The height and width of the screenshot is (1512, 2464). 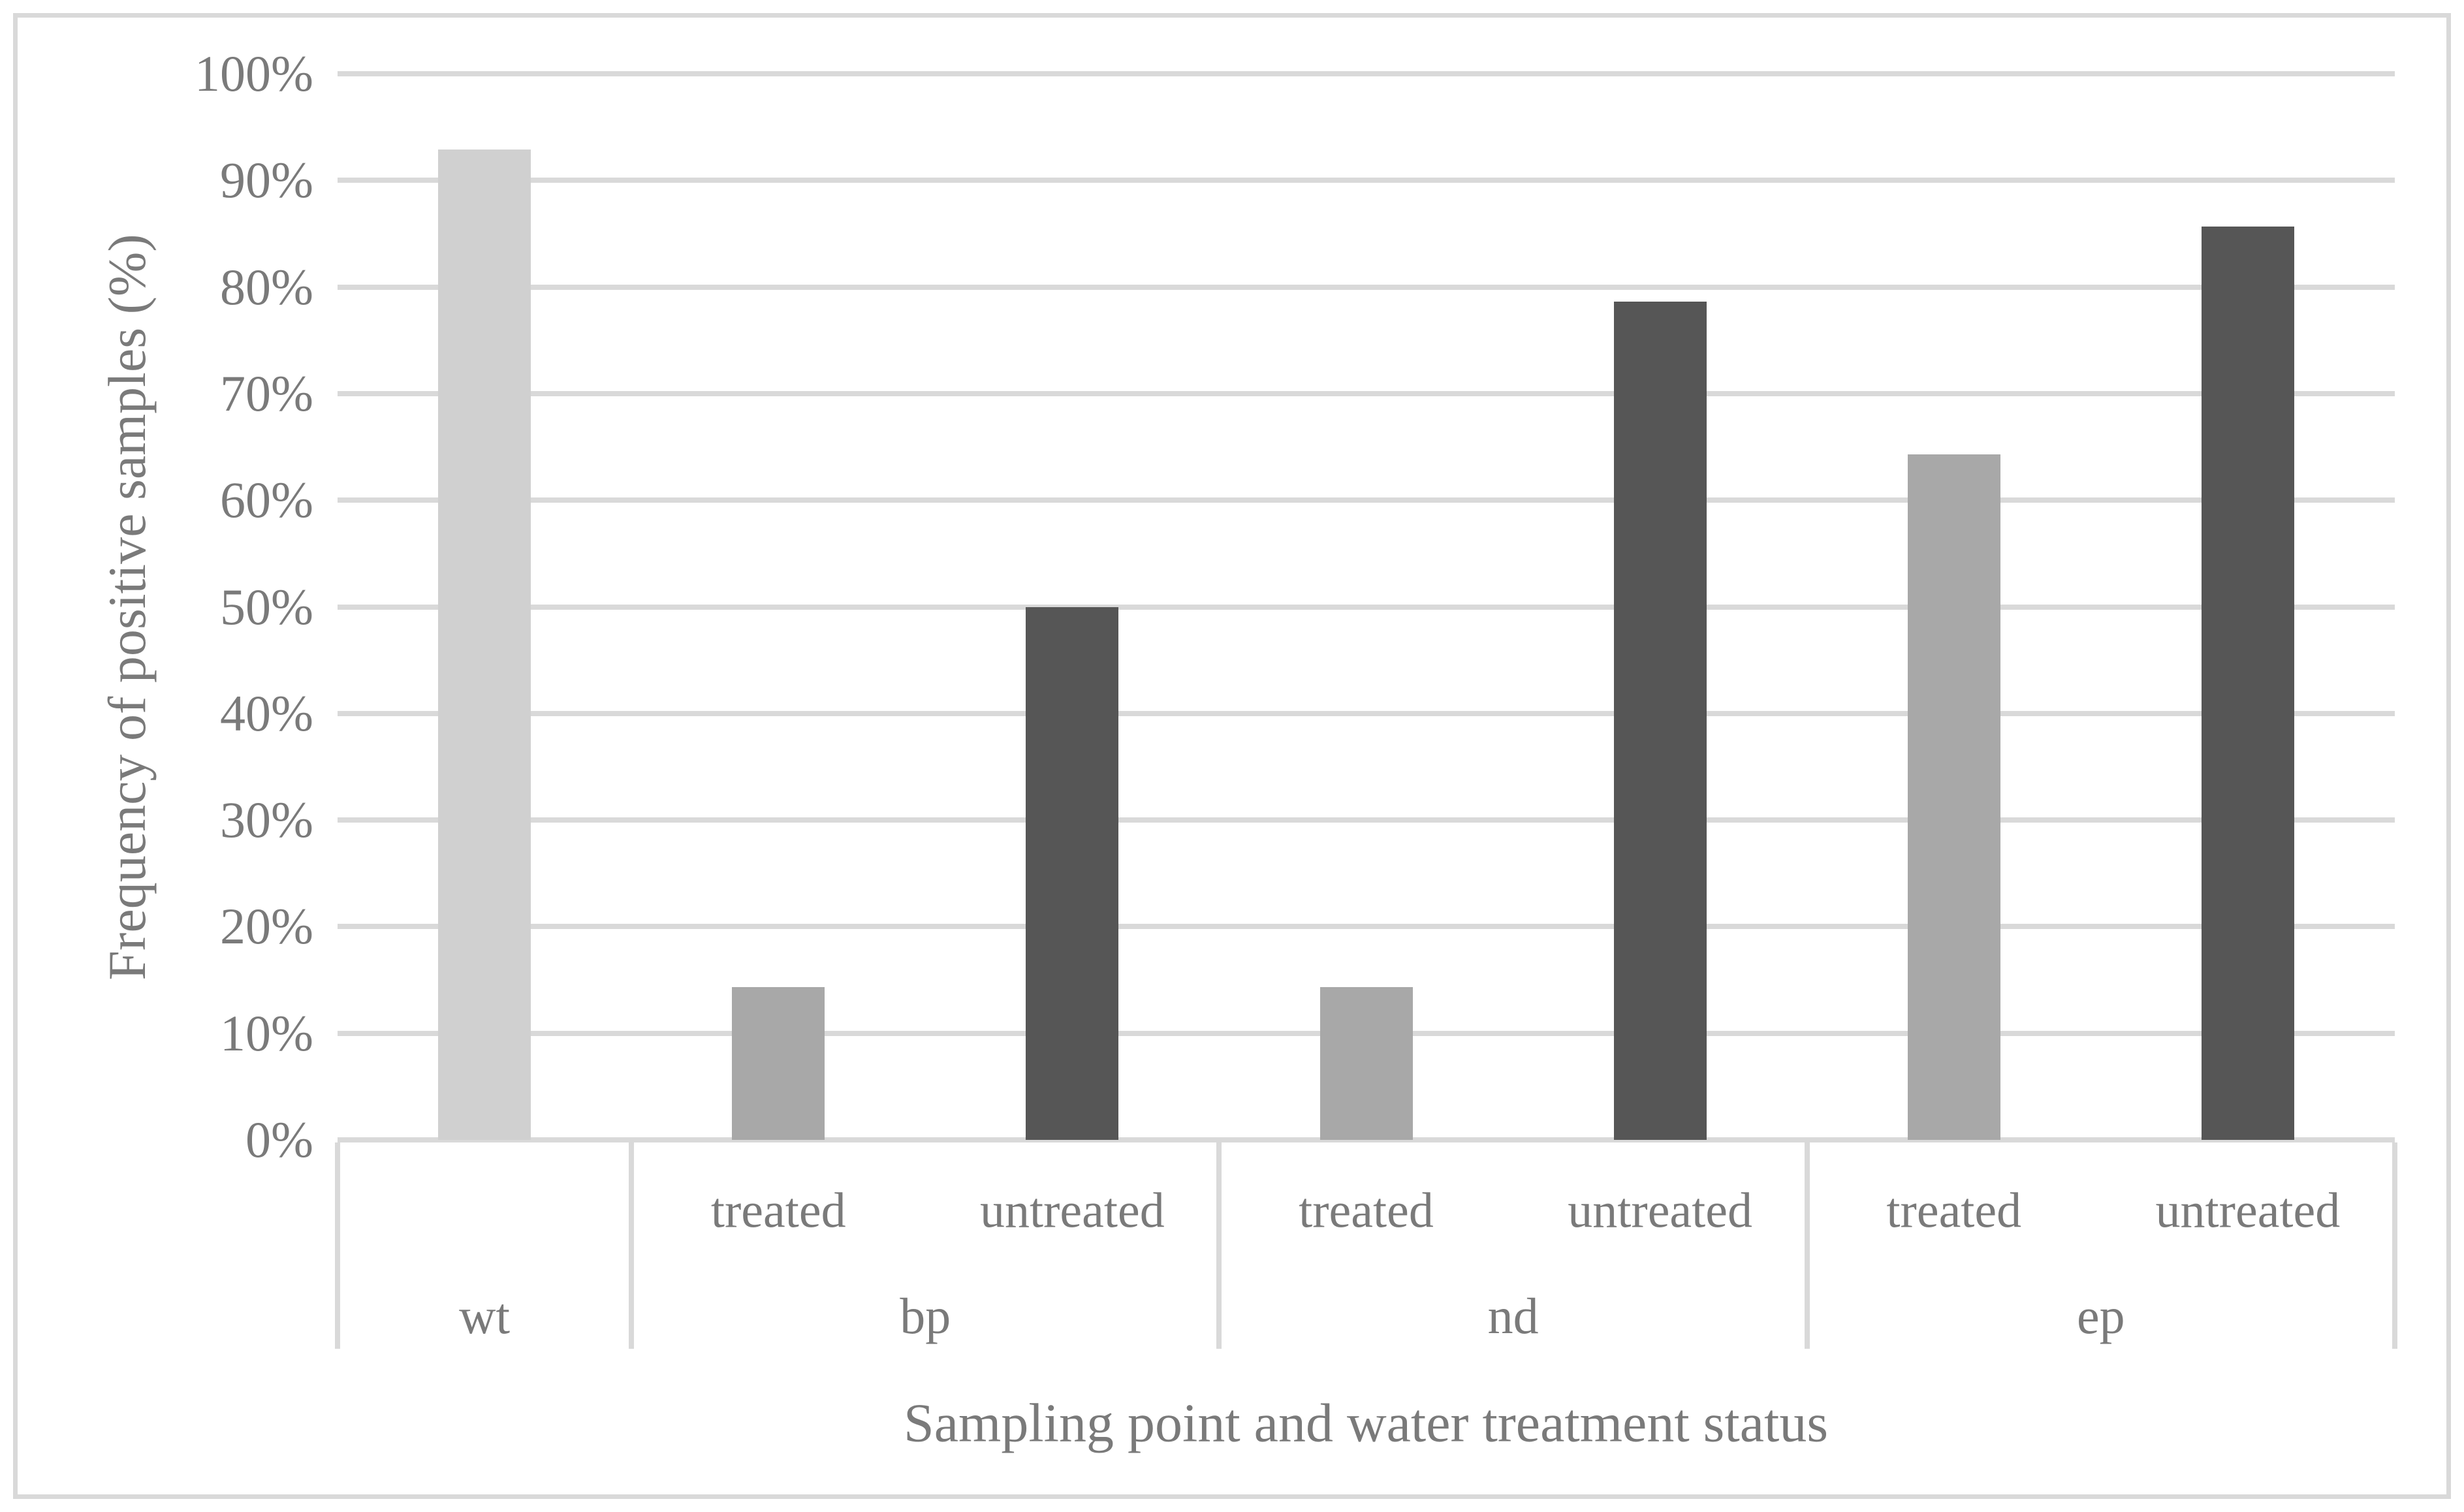 I want to click on gridline-0%, so click(x=1367, y=1139).